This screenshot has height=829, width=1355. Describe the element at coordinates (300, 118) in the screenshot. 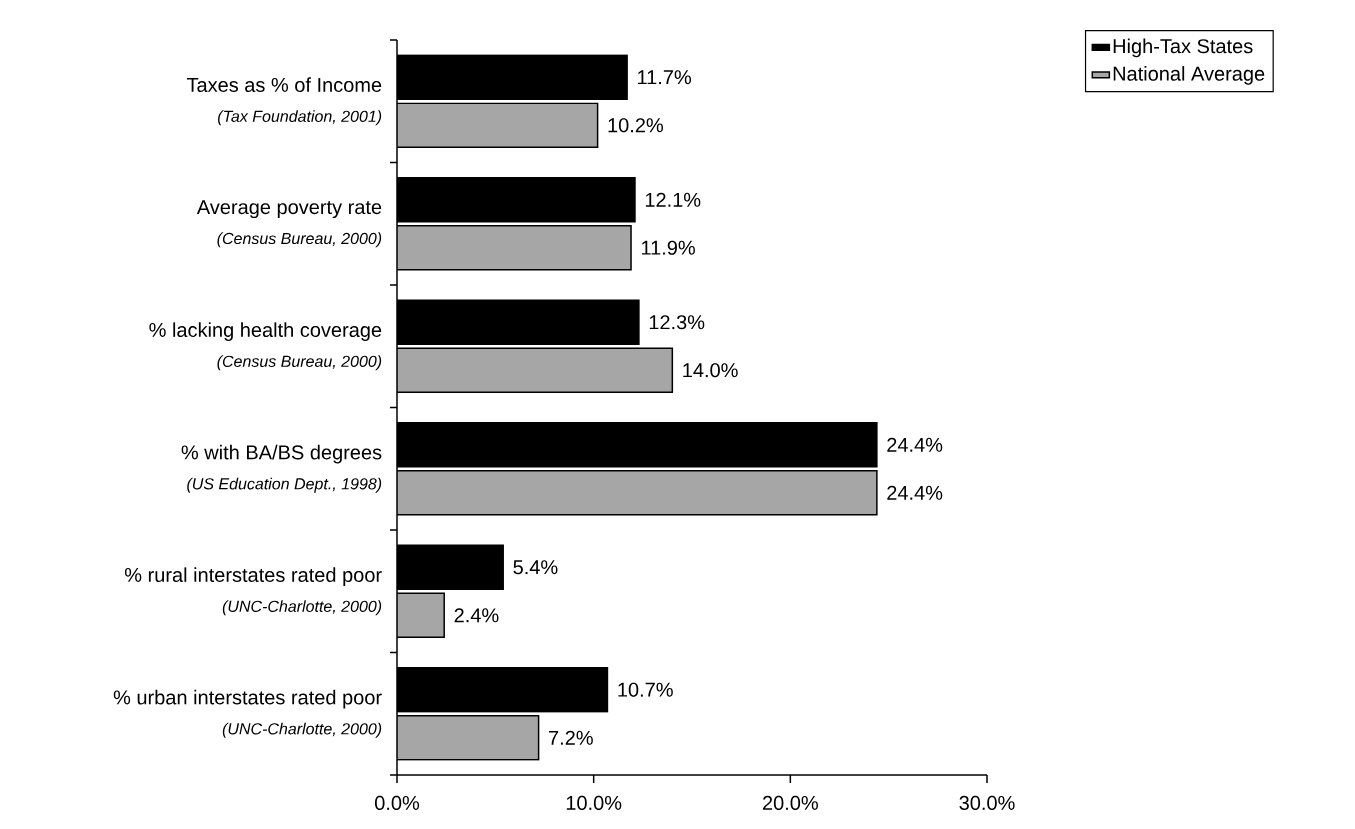

I see `text: (Tax Foundation, 2001)` at that location.